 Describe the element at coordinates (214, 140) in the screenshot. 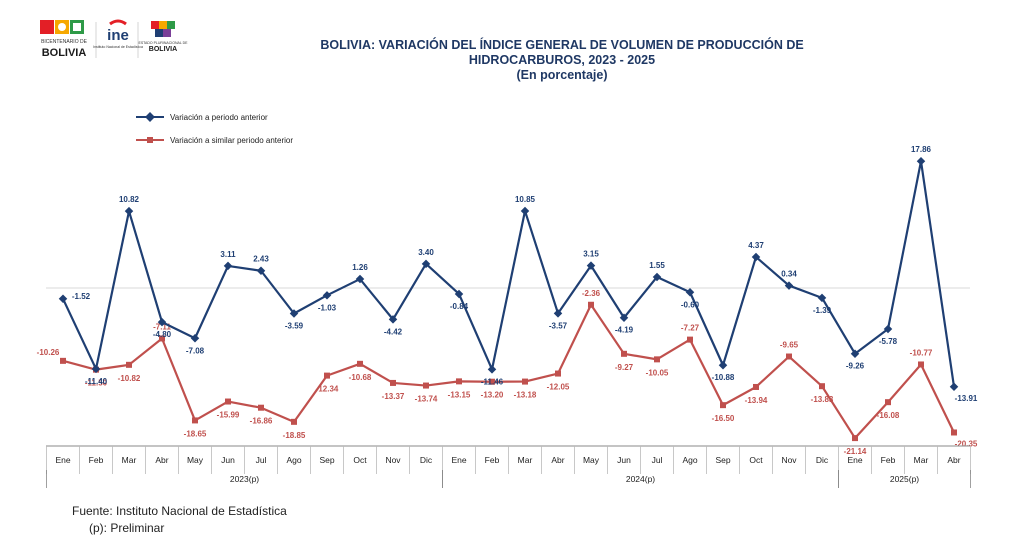

I see `legend-item-series-2: Variación a similar periodo anterior` at that location.